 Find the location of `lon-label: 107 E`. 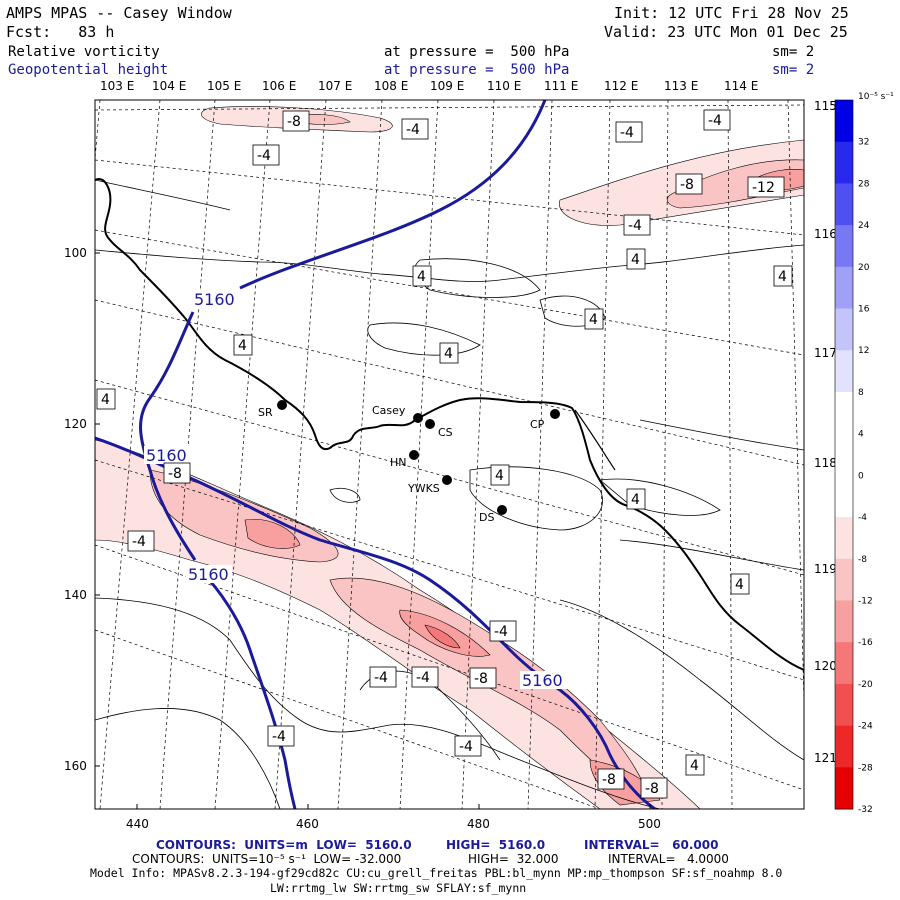

lon-label: 107 E is located at coordinates (335, 86).